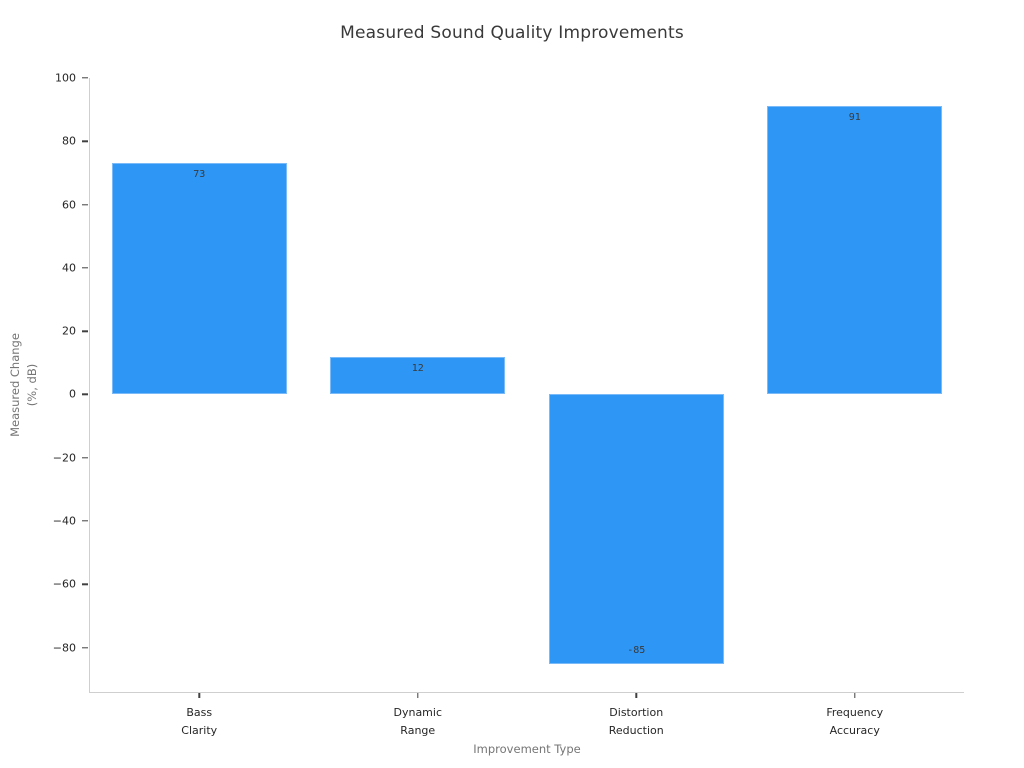  I want to click on x-axis-spine, so click(526, 692).